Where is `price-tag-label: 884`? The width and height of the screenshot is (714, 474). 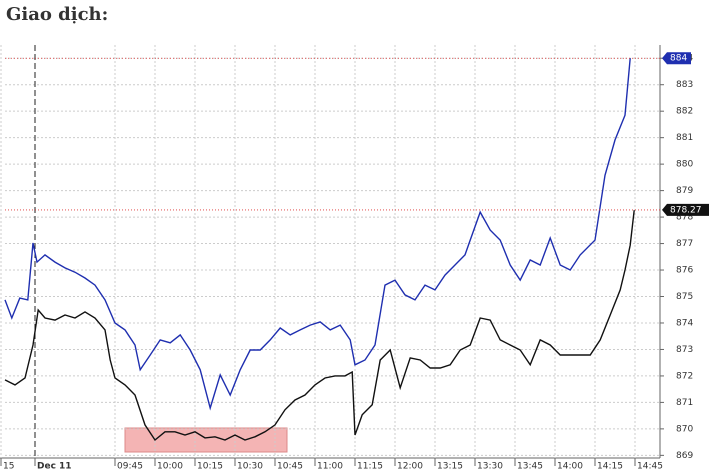
price-tag-label: 884 is located at coordinates (678, 59).